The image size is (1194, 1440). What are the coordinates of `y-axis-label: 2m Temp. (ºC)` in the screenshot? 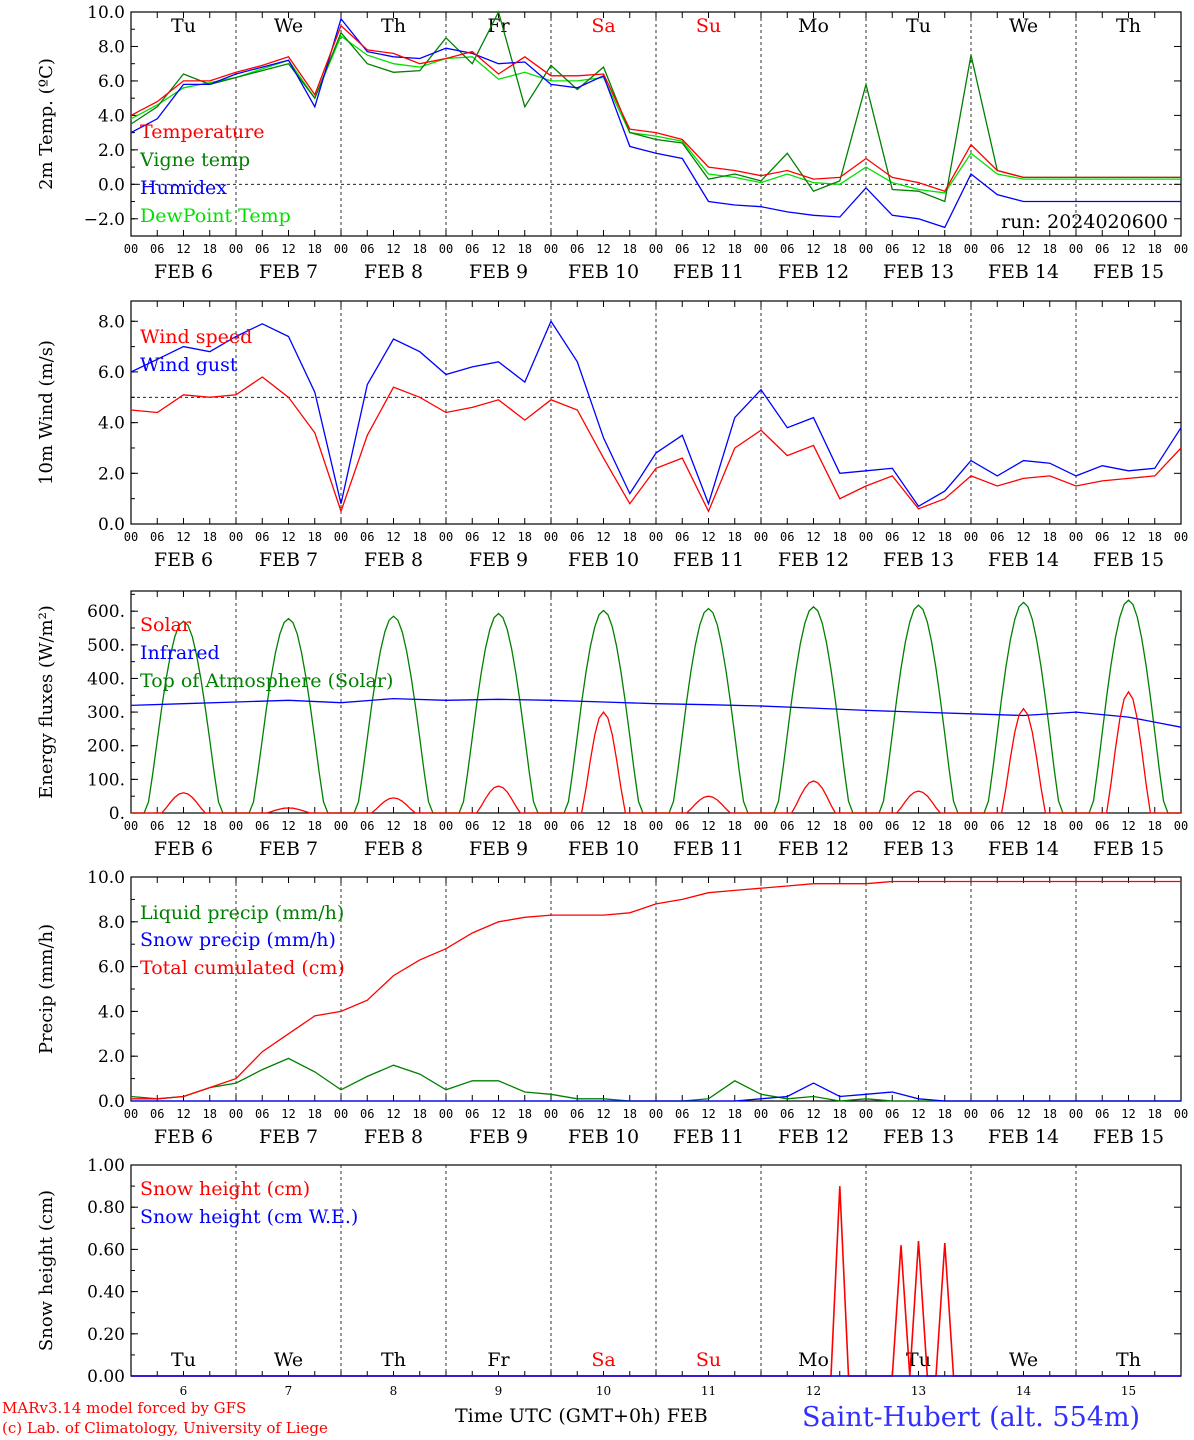 It's located at (46, 124).